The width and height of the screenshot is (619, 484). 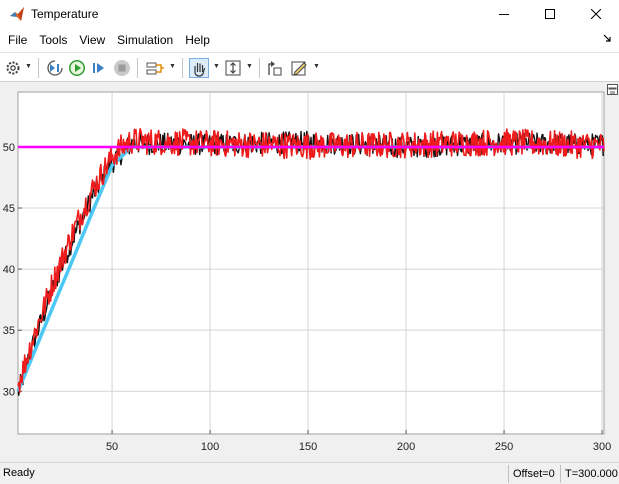 What do you see at coordinates (9, 209) in the screenshot?
I see `y-tick-label: 45` at bounding box center [9, 209].